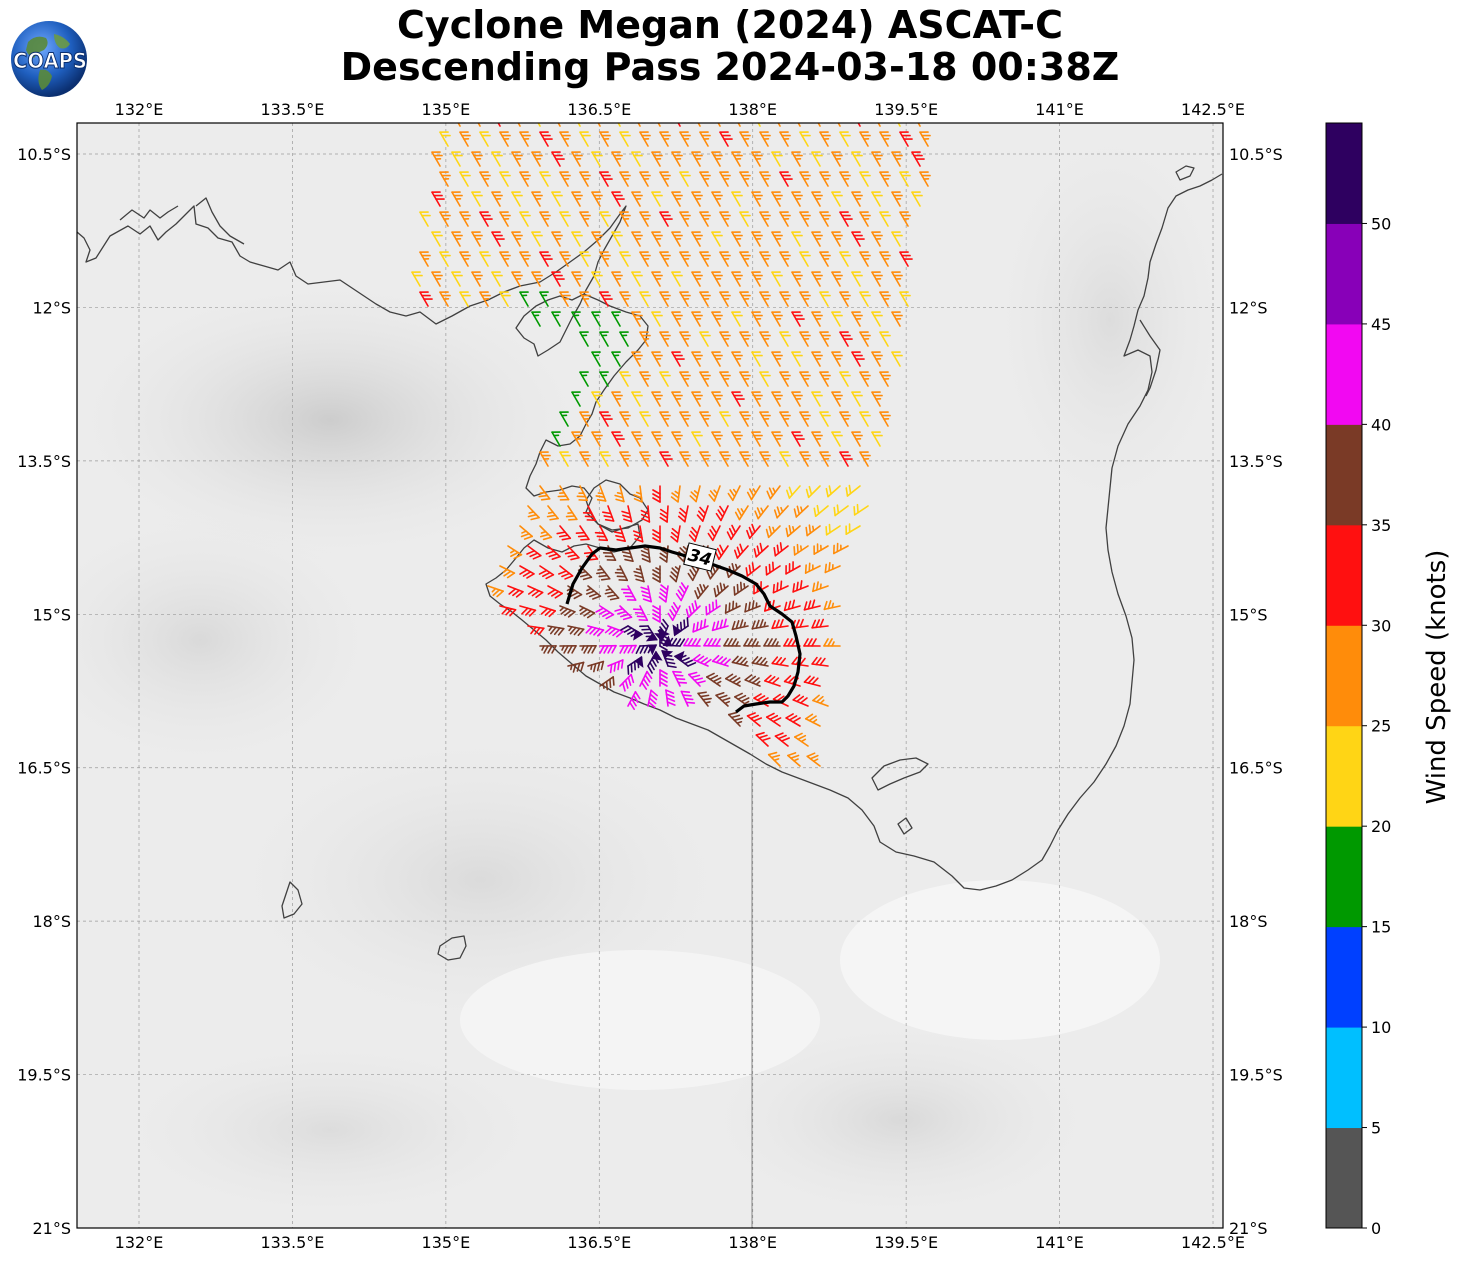 The height and width of the screenshot is (1264, 1462). Describe the element at coordinates (730, 25) in the screenshot. I see `title-line-1: Cyclone Megan (2024) ASCAT-C` at that location.